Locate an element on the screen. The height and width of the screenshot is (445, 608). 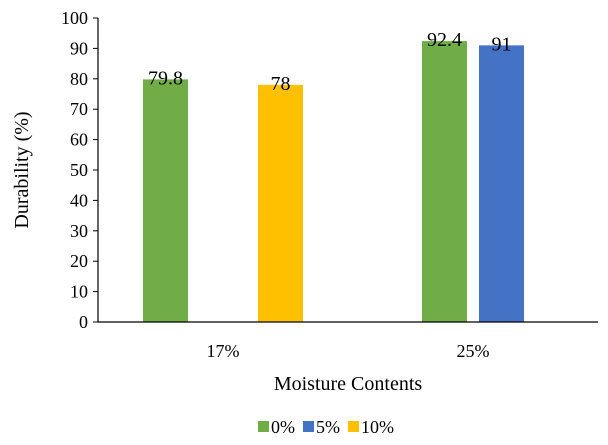
y-axis-label: Durability (%) is located at coordinates (22, 169).